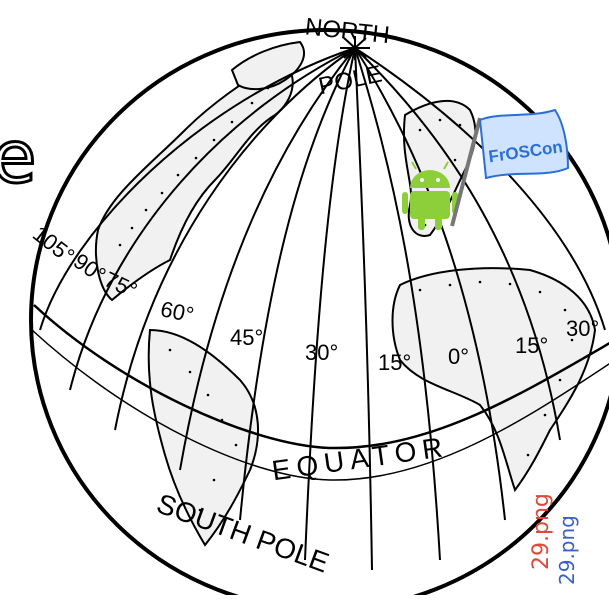  I want to click on north-pole-marker, so click(355, 48).